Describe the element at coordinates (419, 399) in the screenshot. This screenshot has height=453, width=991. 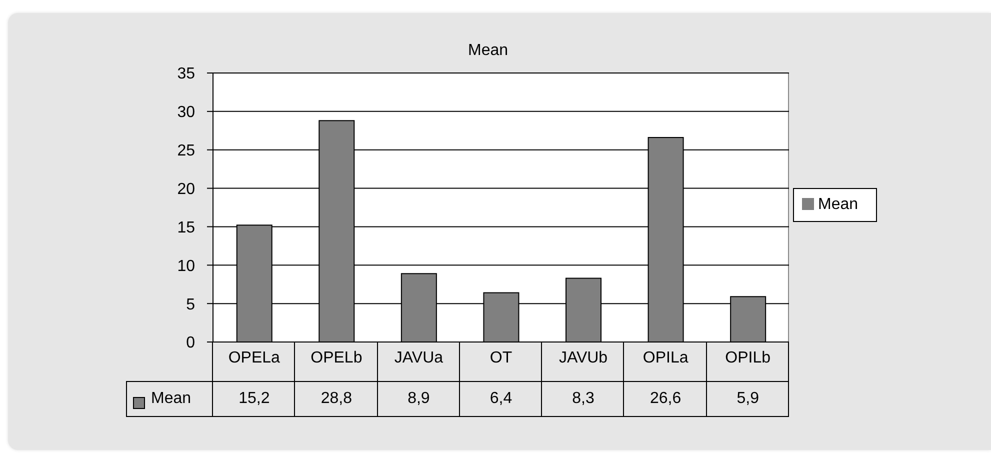
I see `data-label: 8,9` at that location.